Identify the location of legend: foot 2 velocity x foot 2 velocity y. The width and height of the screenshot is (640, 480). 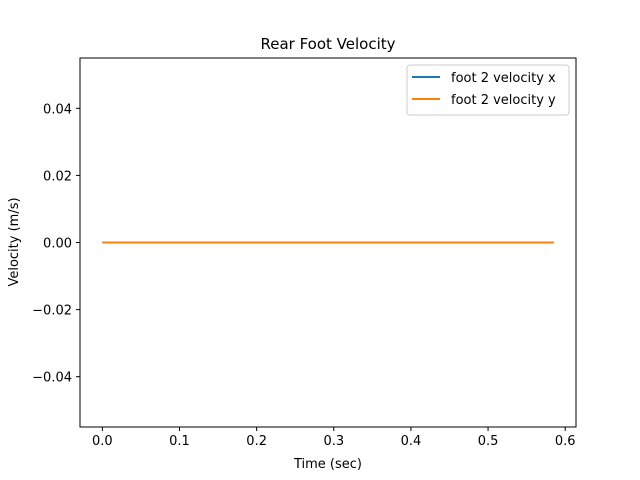
(488, 90).